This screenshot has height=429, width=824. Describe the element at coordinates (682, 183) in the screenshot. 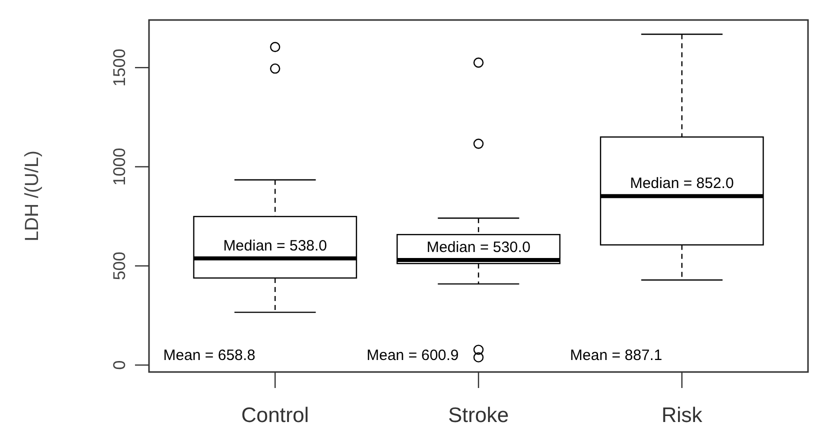

I see `annotation: Median = 852.0` at that location.